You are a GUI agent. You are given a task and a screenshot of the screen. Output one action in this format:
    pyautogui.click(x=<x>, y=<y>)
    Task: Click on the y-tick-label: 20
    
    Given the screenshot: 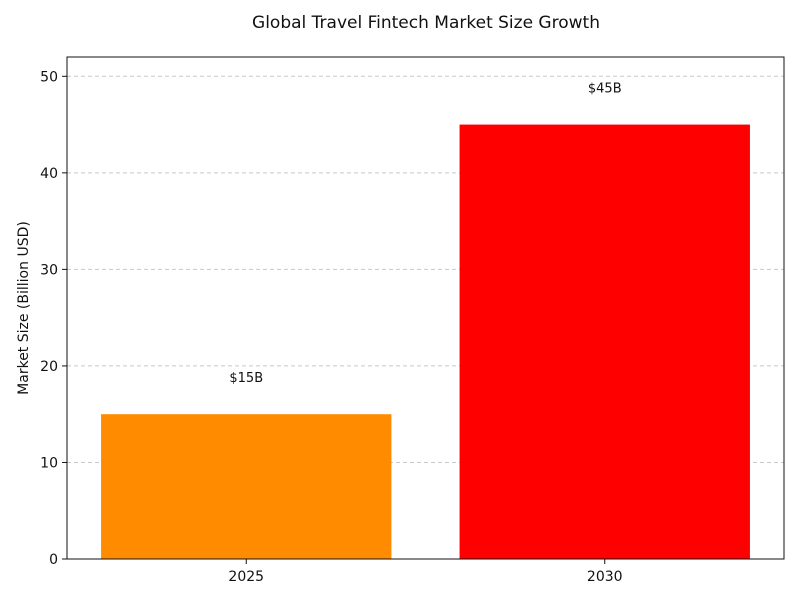 What is the action you would take?
    pyautogui.click(x=49, y=367)
    